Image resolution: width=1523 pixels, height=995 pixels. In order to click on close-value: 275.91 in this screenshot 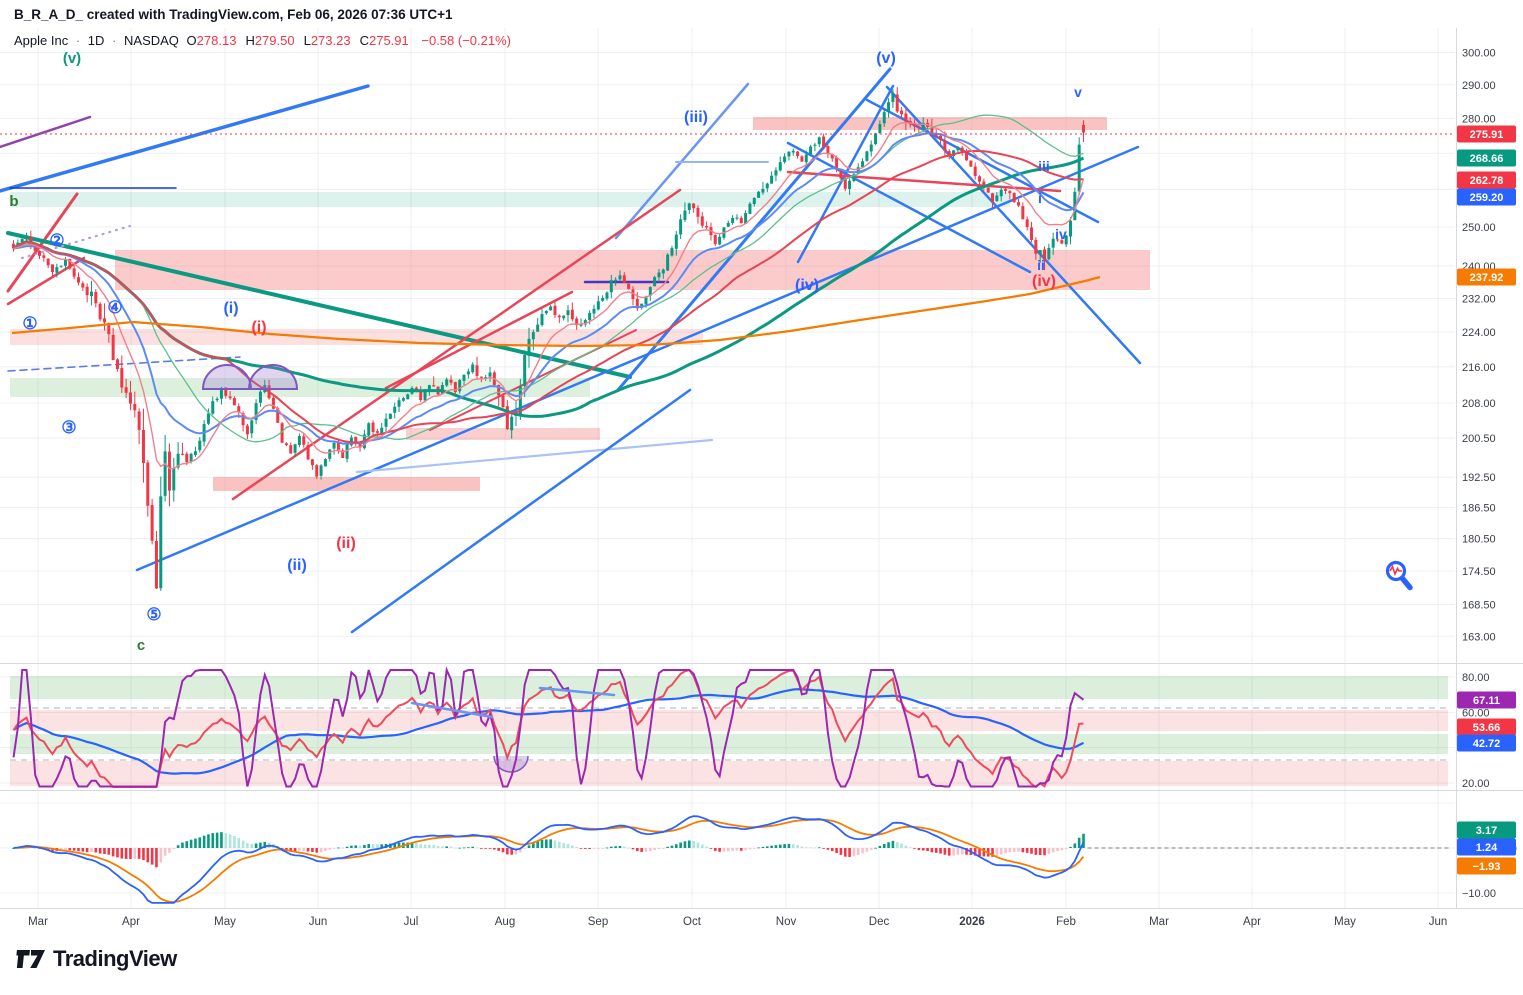, I will do `click(388, 40)`.